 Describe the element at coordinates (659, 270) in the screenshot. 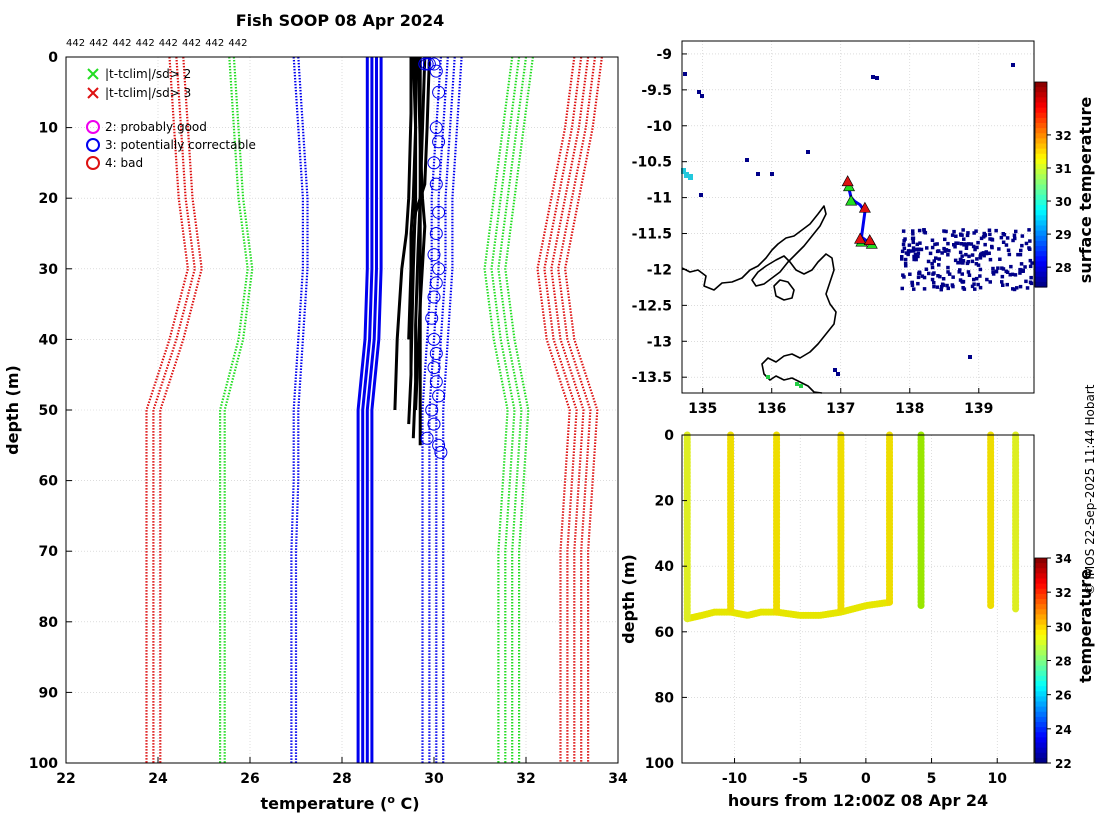

I see `map-ytick-label: -12` at that location.